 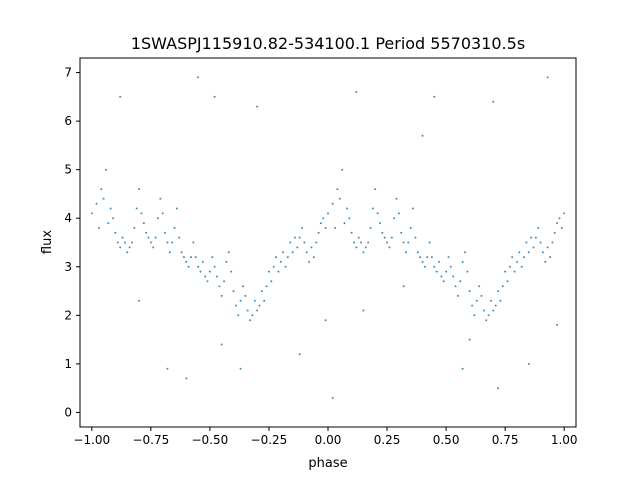 I want to click on x-tick-label: −0.50, so click(x=210, y=440).